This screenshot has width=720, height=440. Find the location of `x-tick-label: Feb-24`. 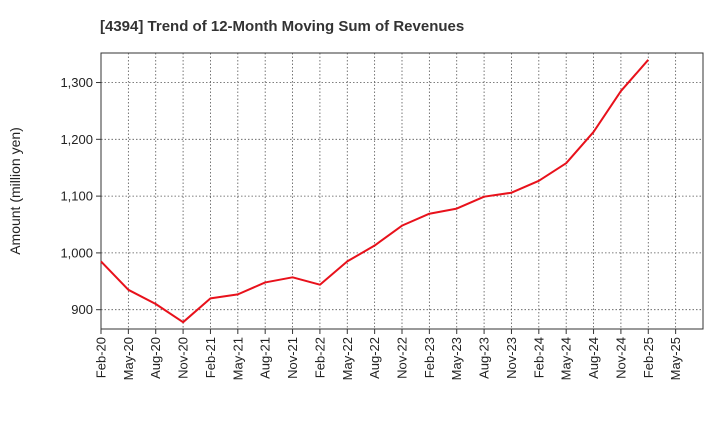

x-tick-label: Feb-24 is located at coordinates (538, 357).